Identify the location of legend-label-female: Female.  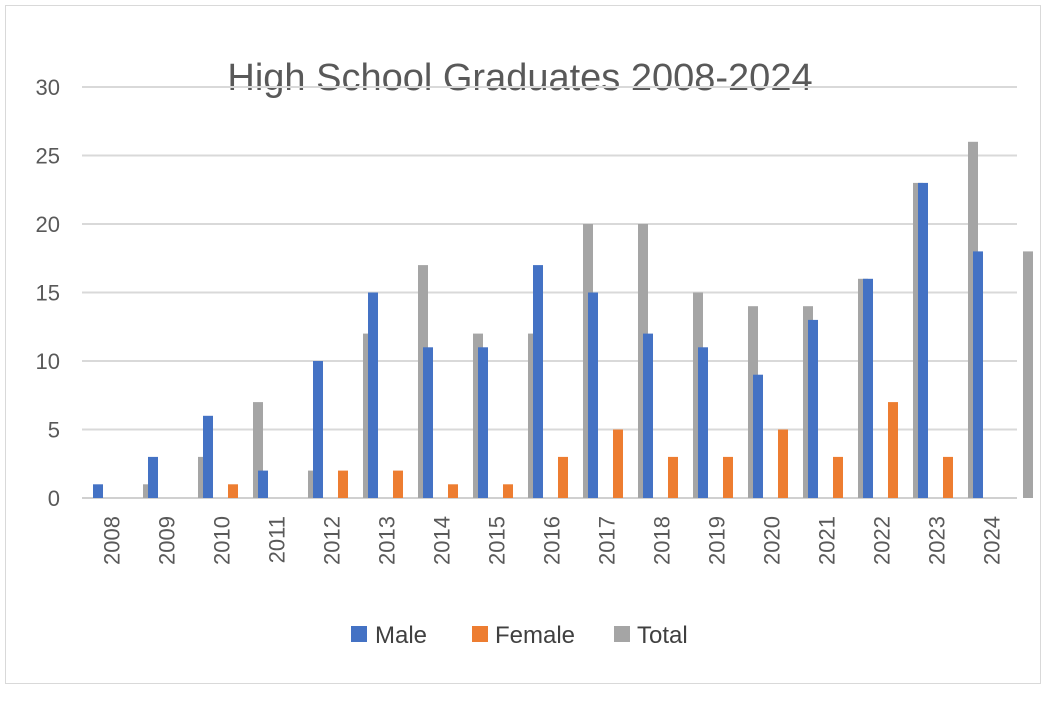
(535, 635).